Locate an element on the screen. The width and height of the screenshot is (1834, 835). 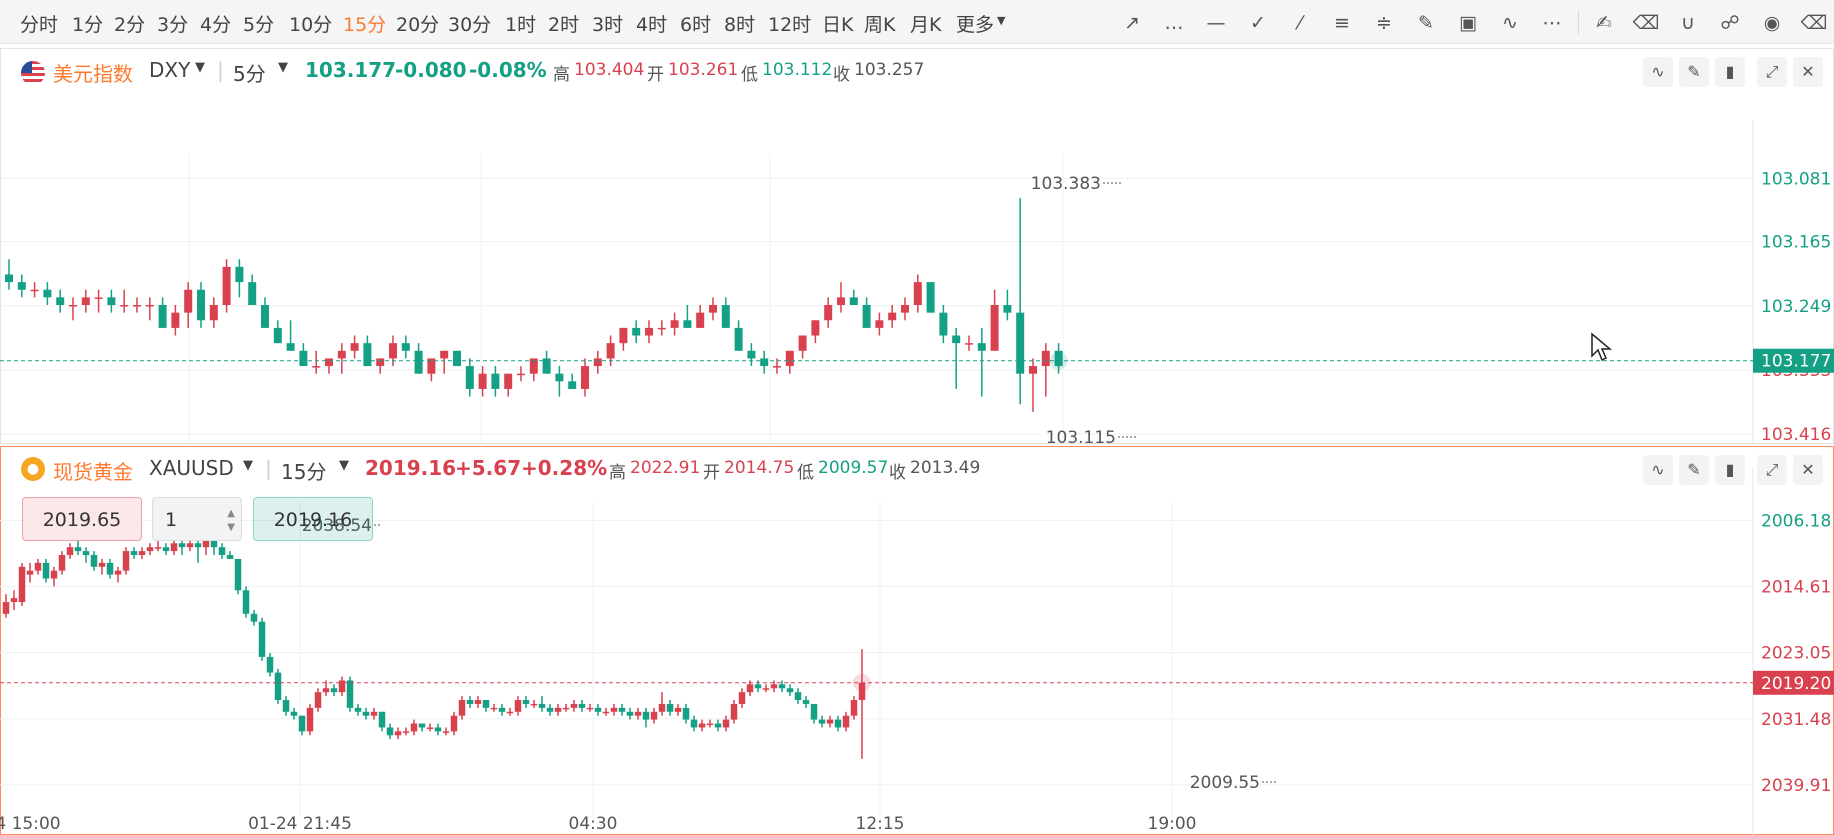
timeframe-6: 10分 is located at coordinates (311, 25).